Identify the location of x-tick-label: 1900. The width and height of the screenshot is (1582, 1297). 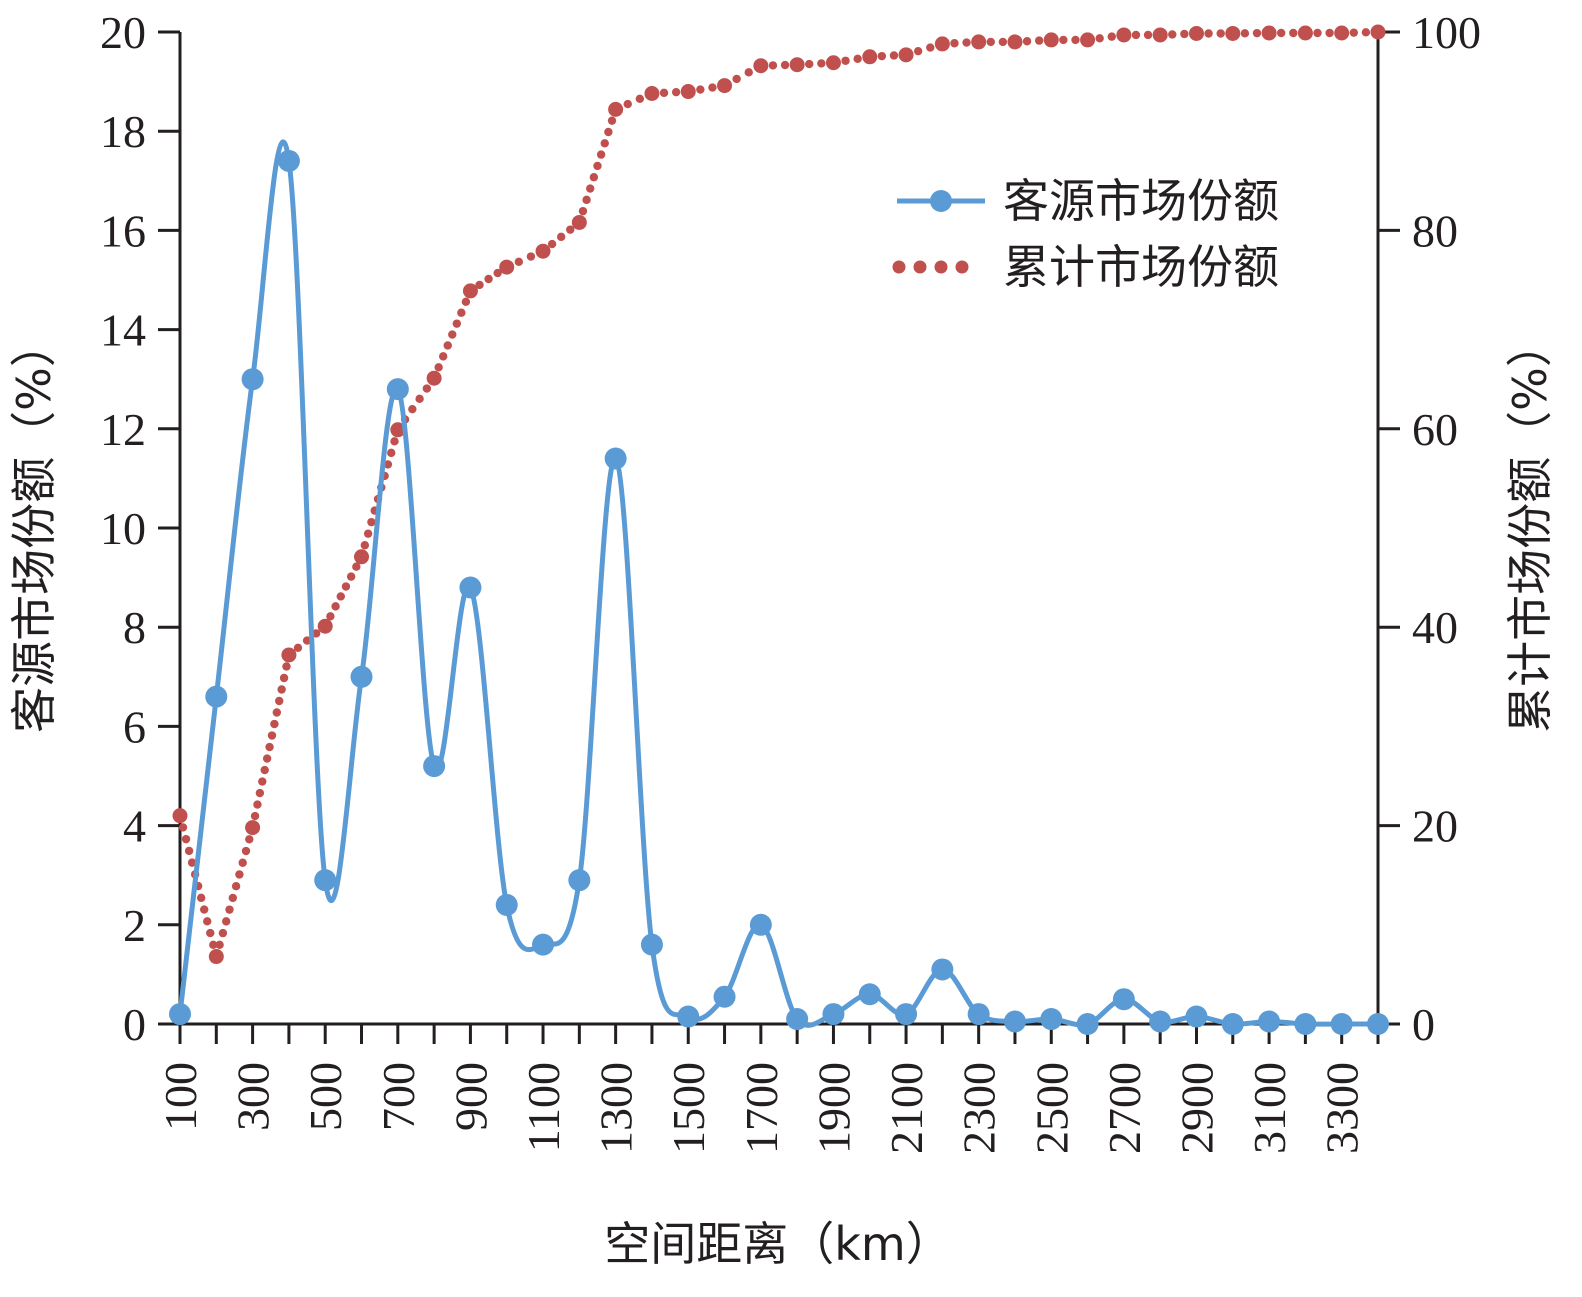
(833, 1108).